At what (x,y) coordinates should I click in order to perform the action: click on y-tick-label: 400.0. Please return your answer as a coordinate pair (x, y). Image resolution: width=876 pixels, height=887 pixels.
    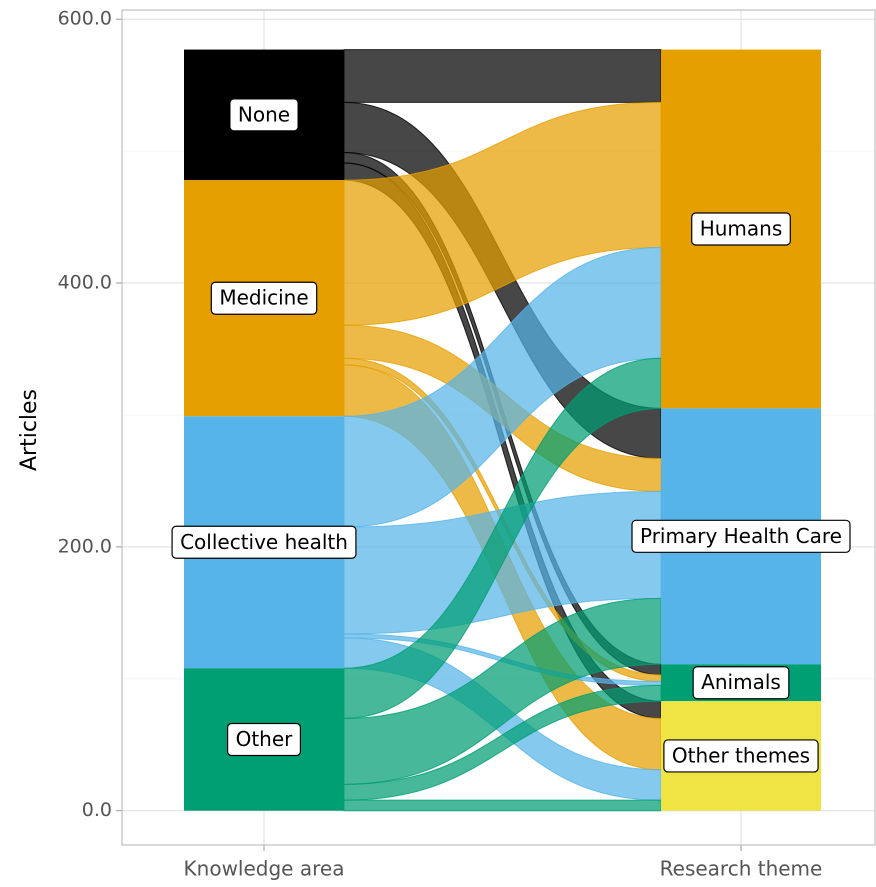
    Looking at the image, I should click on (85, 283).